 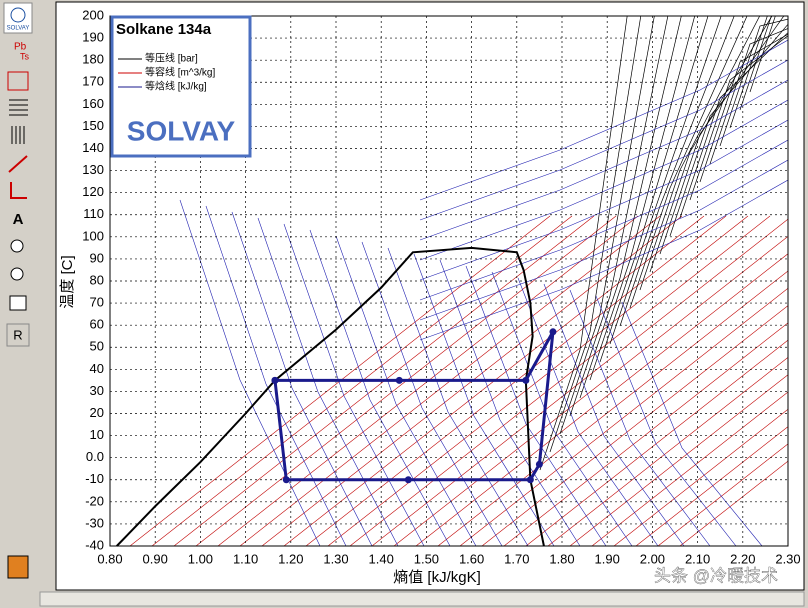 What do you see at coordinates (18, 164) in the screenshot?
I see `tool-diag` at bounding box center [18, 164].